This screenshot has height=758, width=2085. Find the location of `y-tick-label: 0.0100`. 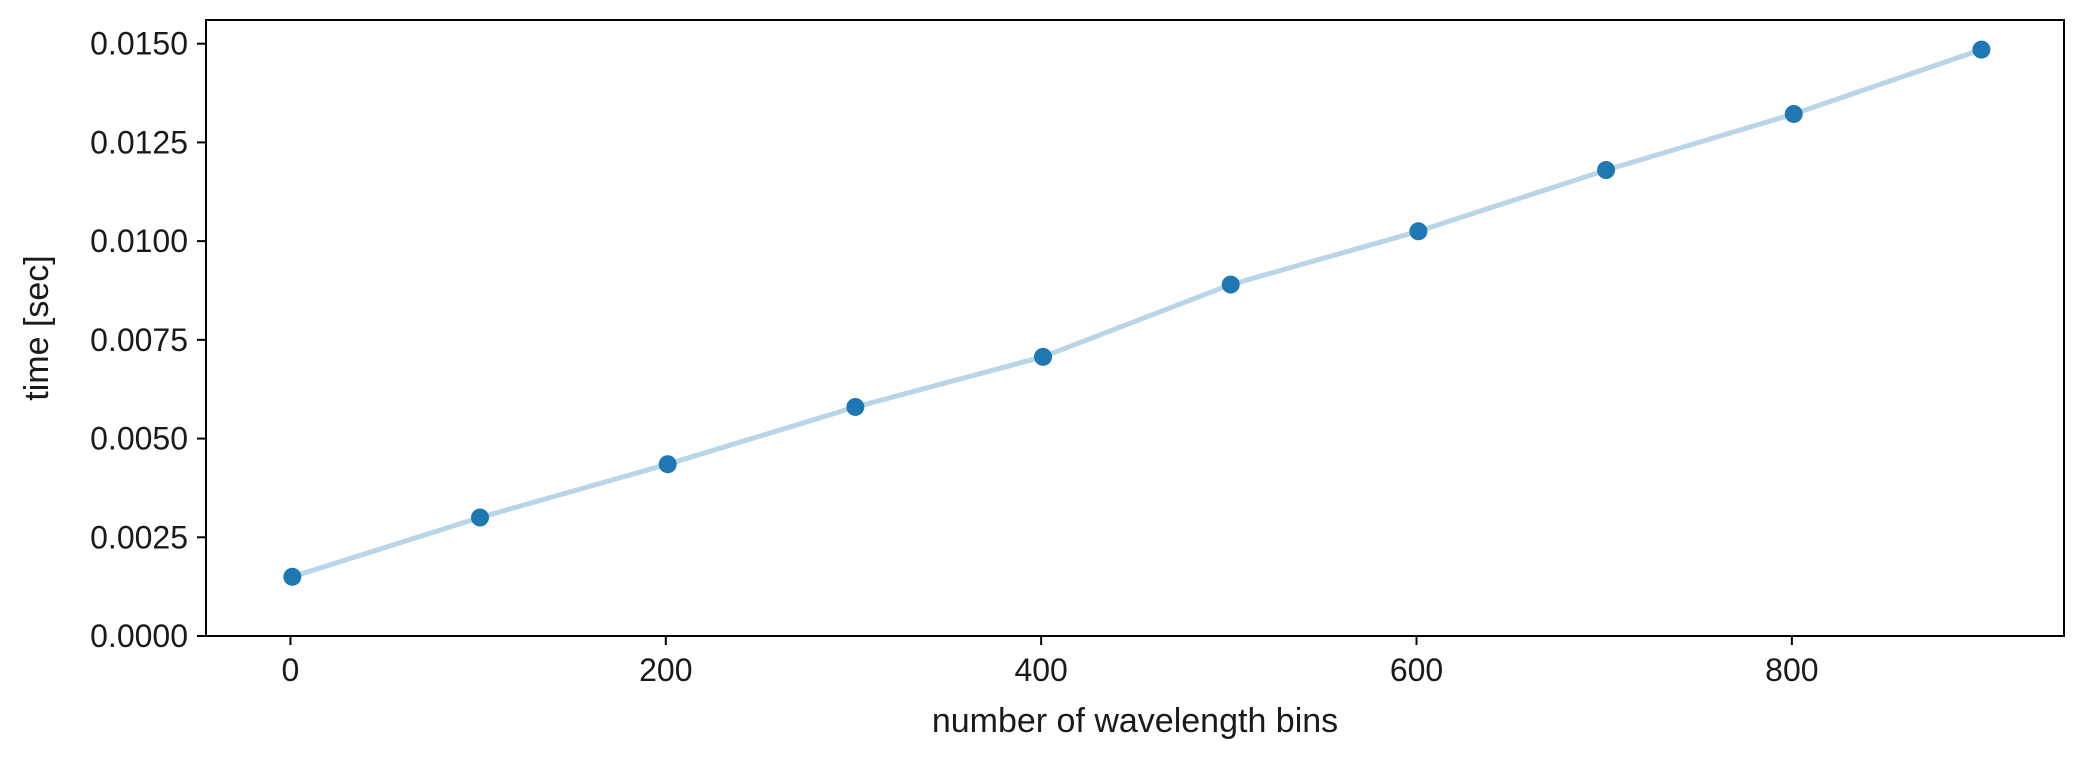

y-tick-label: 0.0100 is located at coordinates (139, 241).